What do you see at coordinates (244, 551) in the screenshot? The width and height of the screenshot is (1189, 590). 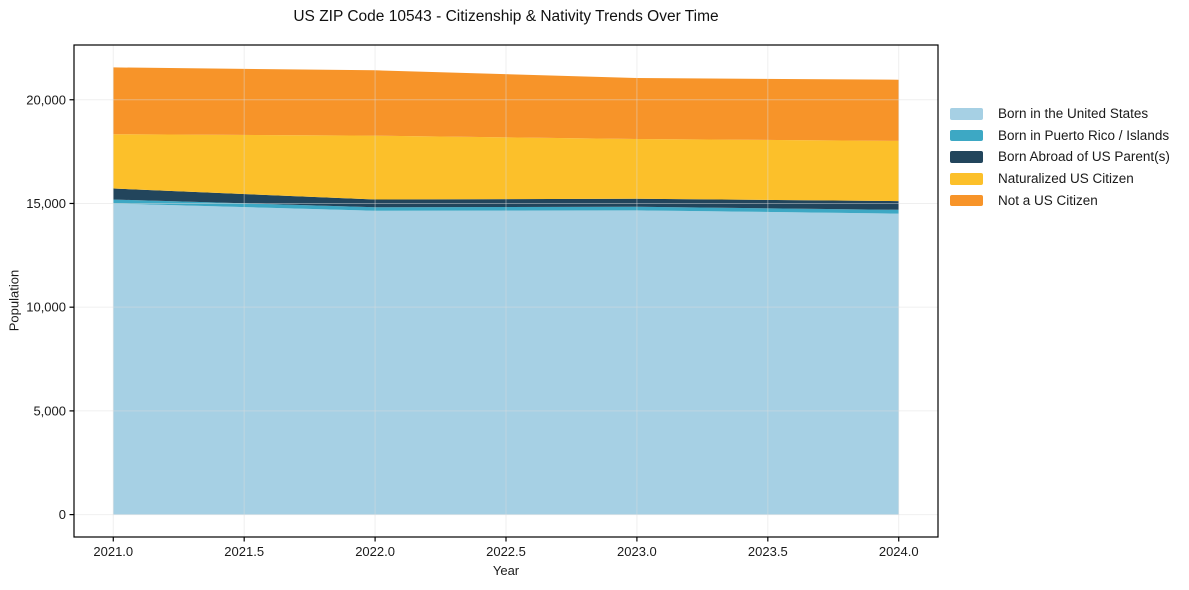 I see `x-tick-label: 2021.5` at bounding box center [244, 551].